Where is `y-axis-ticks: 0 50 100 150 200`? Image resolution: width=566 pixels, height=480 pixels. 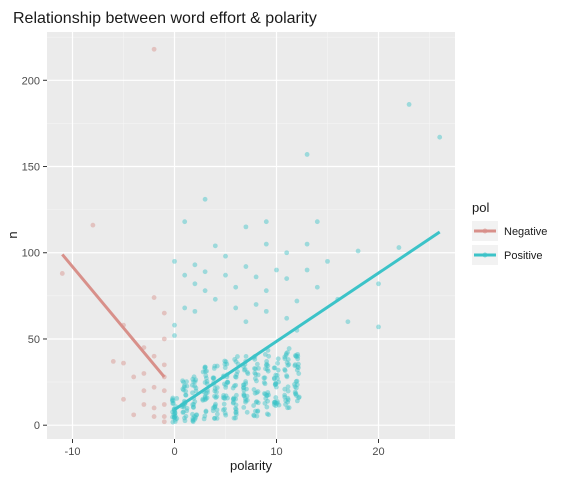 y-axis-ticks: 0 50 100 150 200 is located at coordinates (34, 253).